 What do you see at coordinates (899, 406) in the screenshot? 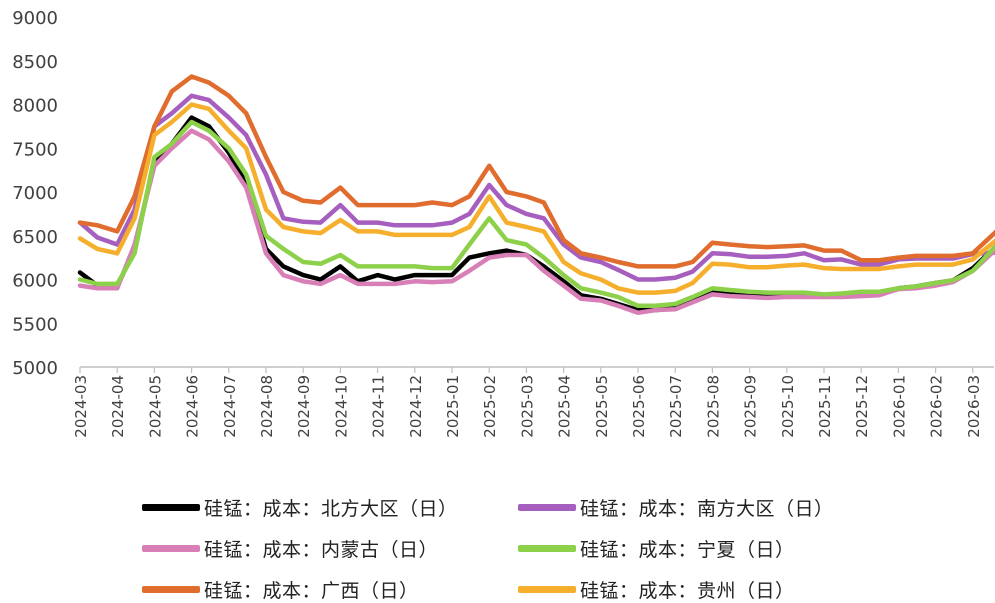
I see `x-tick-label: 2026-01` at bounding box center [899, 406].